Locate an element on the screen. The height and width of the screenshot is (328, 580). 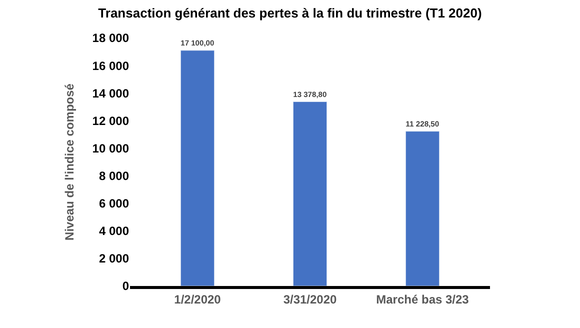
x-tick-label: 3/31/2020 is located at coordinates (310, 299).